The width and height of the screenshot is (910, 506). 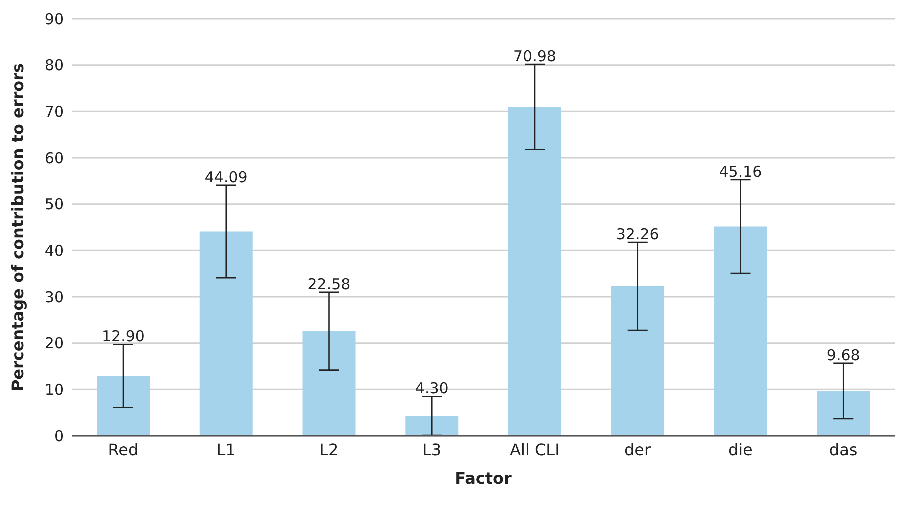 I want to click on y-tick-label: 10, so click(x=54, y=389).